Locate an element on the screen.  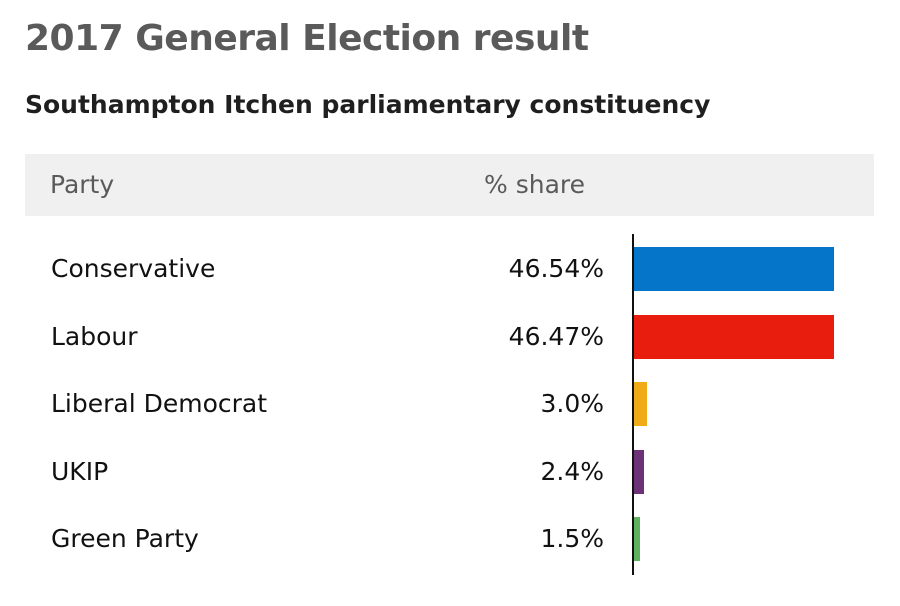
party-name: Liberal Democrat is located at coordinates (159, 403).